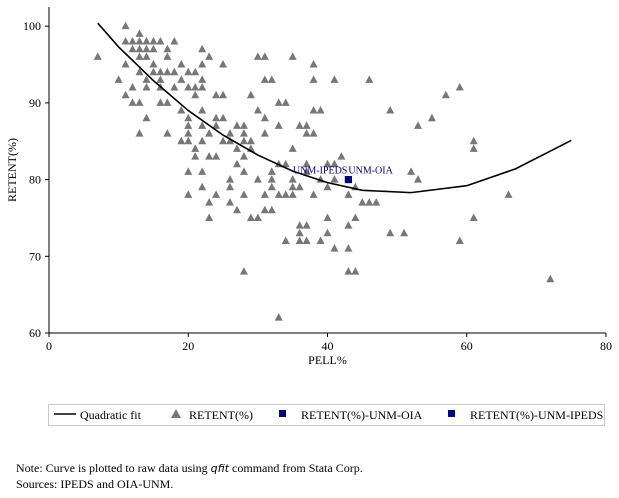  Describe the element at coordinates (32, 26) in the screenshot. I see `y-tick-label: 100` at that location.